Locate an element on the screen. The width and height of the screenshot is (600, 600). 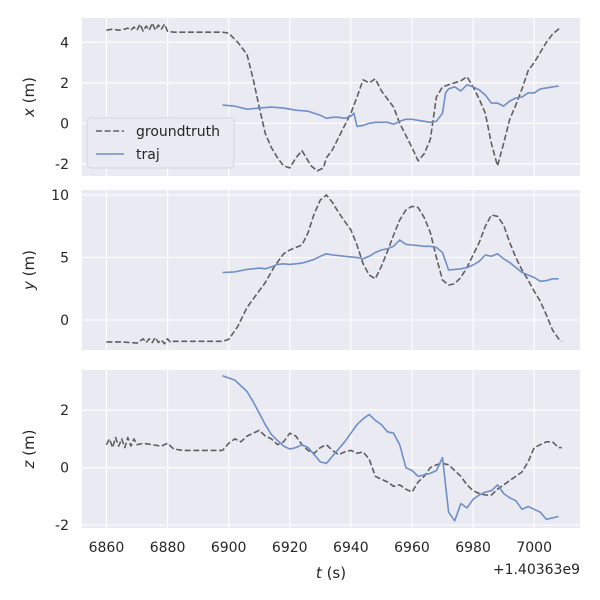
x-tick-label: 7000 is located at coordinates (534, 548).